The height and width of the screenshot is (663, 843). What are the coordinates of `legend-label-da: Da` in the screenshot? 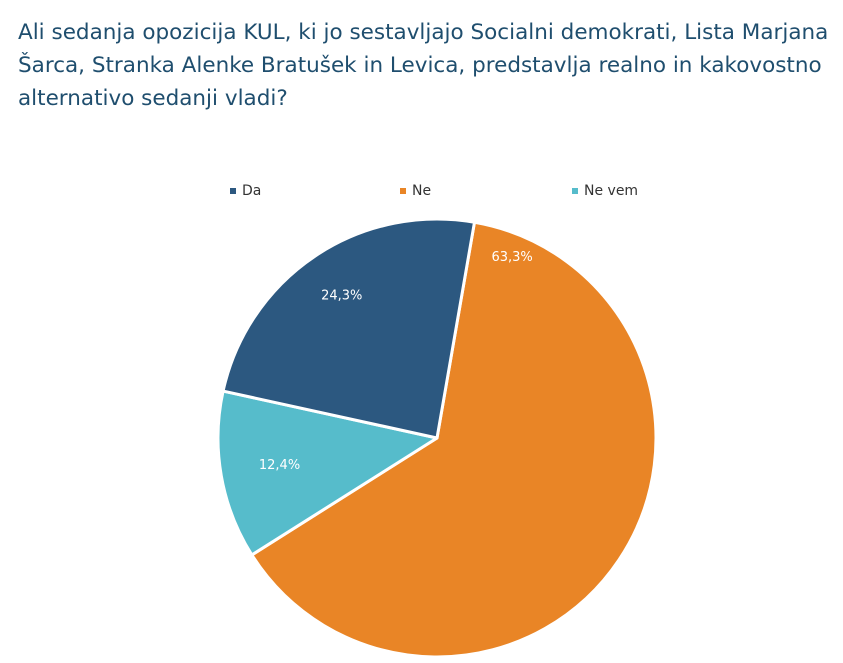 It's located at (252, 191).